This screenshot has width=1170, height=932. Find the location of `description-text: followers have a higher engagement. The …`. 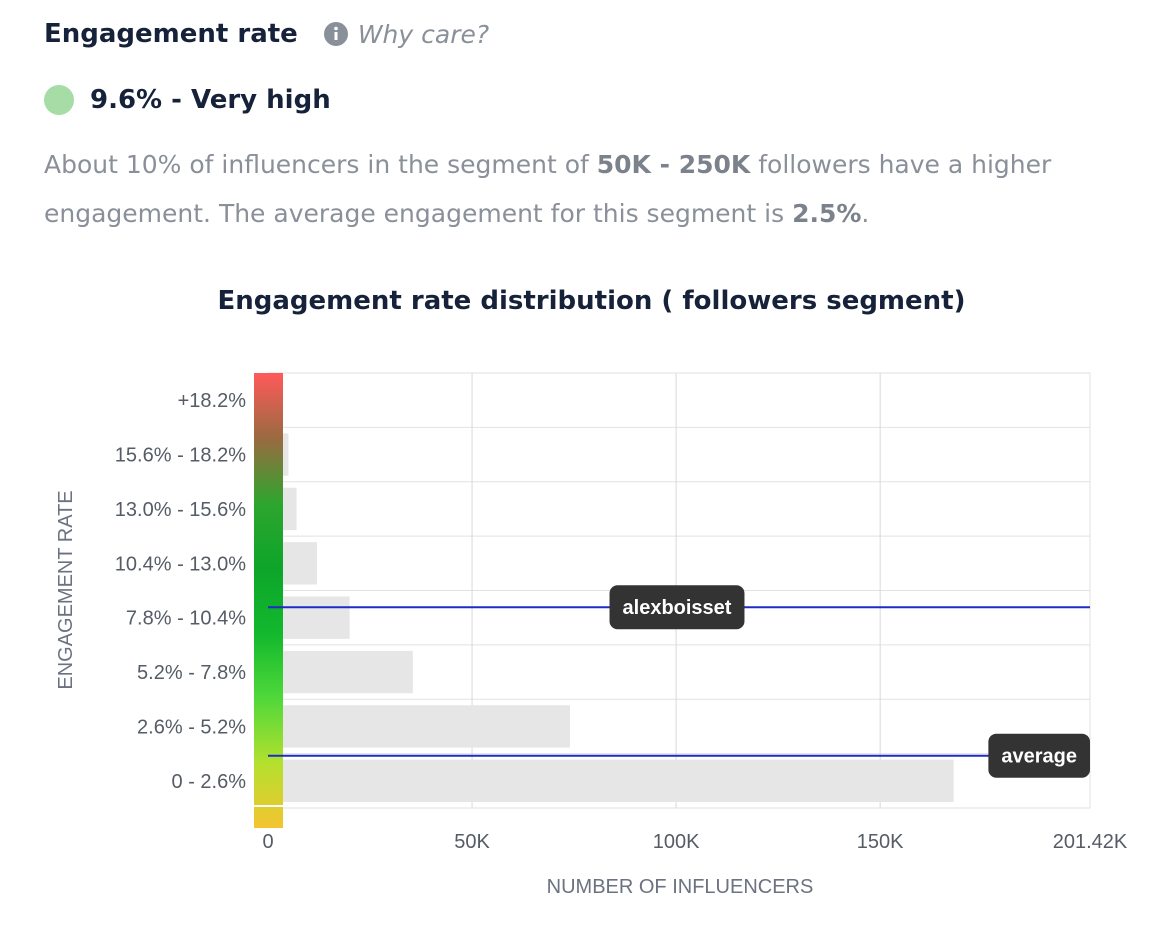

description-text: followers have a higher engagement. The … is located at coordinates (548, 189).